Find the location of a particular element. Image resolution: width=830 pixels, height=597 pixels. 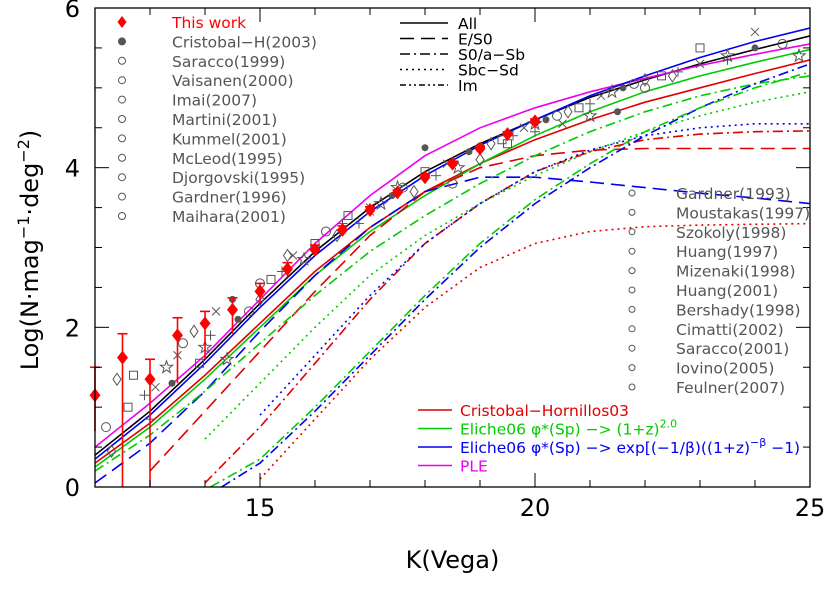

line-style-label: S0/a−Sb is located at coordinates (491, 55).